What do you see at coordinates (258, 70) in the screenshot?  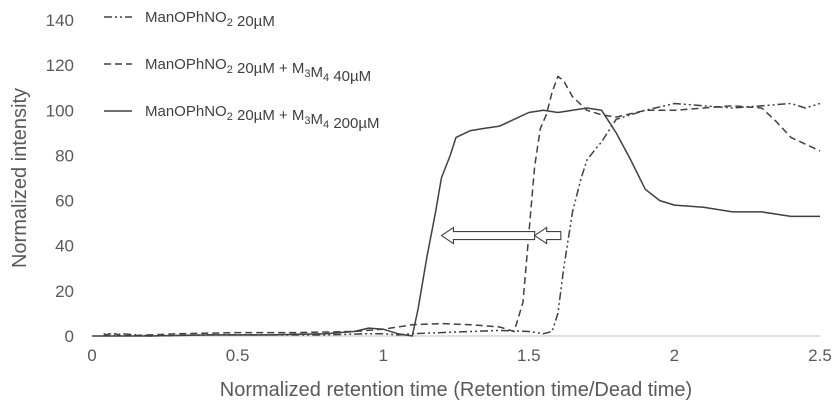 I see `legend-label: ManOPhNO2 20µM + M3M4 40µM` at bounding box center [258, 70].